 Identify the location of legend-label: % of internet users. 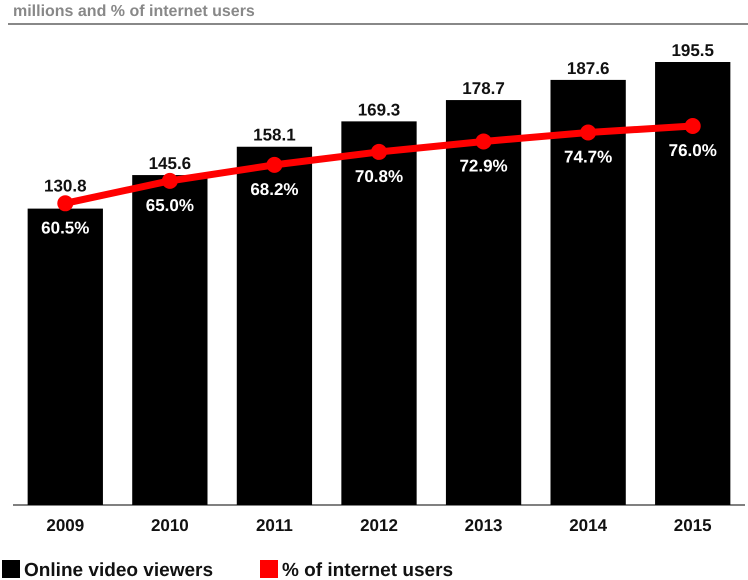
(368, 570).